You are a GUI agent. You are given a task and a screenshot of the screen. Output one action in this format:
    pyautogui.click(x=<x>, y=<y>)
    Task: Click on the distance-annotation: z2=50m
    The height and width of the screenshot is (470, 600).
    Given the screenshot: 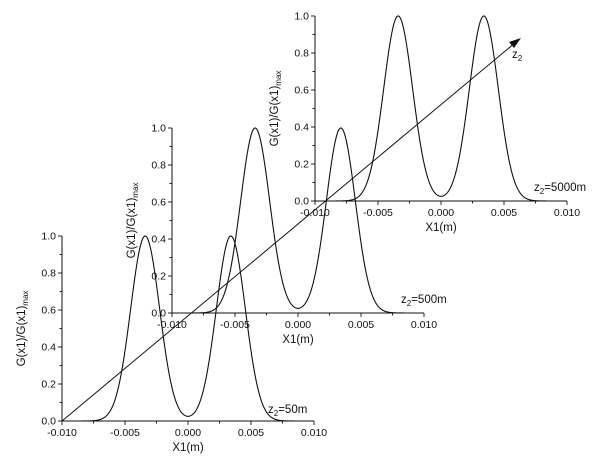 What is the action you would take?
    pyautogui.click(x=287, y=411)
    